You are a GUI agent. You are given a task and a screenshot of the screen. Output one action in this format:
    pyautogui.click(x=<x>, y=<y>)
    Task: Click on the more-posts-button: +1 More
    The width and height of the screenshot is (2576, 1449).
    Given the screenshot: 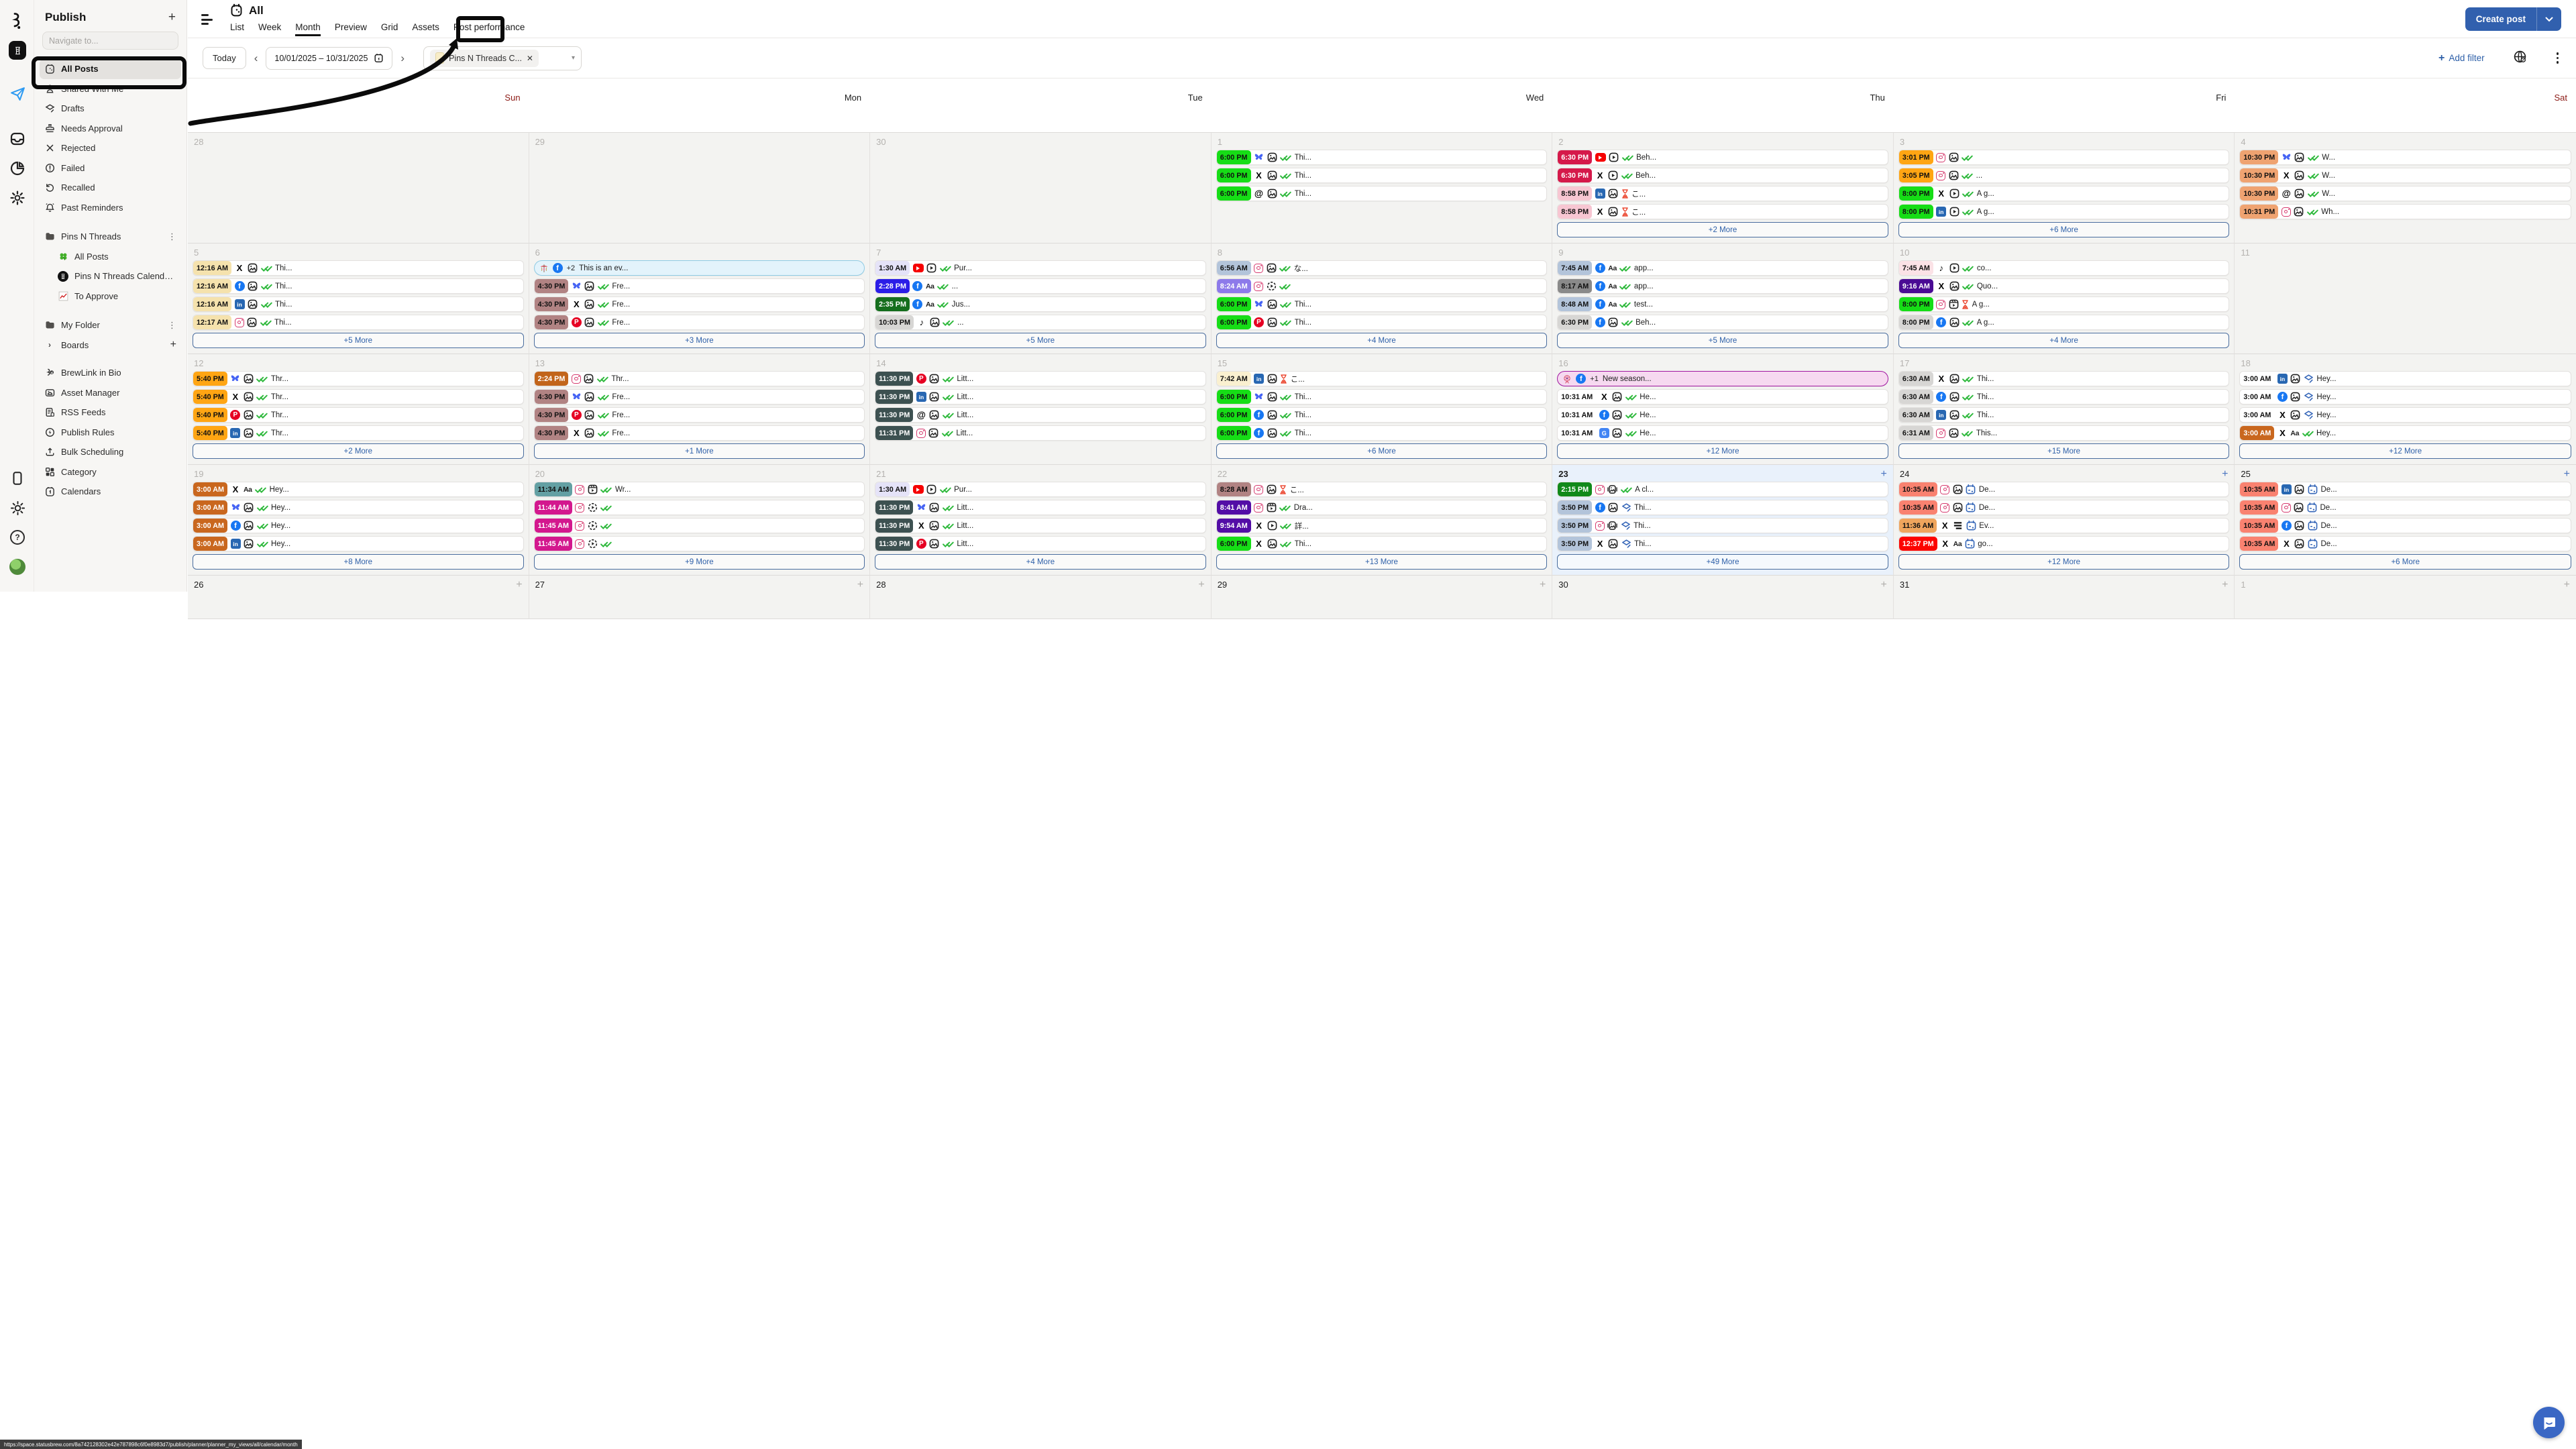 What is the action you would take?
    pyautogui.click(x=699, y=451)
    